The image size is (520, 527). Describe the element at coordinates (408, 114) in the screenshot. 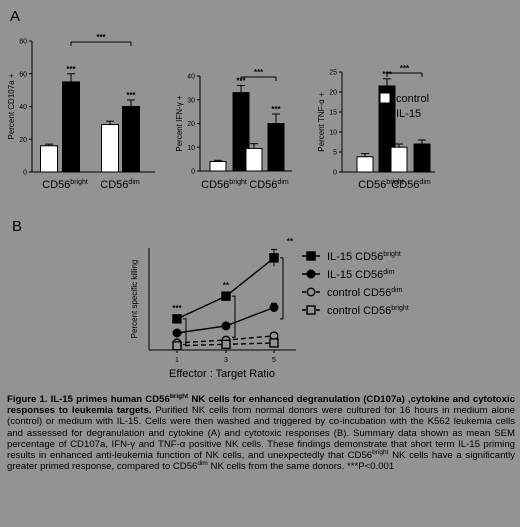

I see `legend-label-il15: IL-15` at that location.